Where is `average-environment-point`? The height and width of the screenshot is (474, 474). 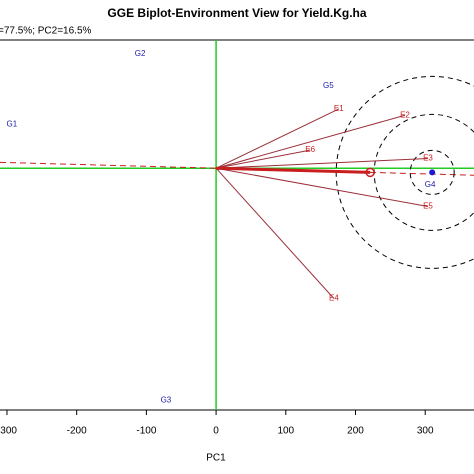
average-environment-point is located at coordinates (370, 172).